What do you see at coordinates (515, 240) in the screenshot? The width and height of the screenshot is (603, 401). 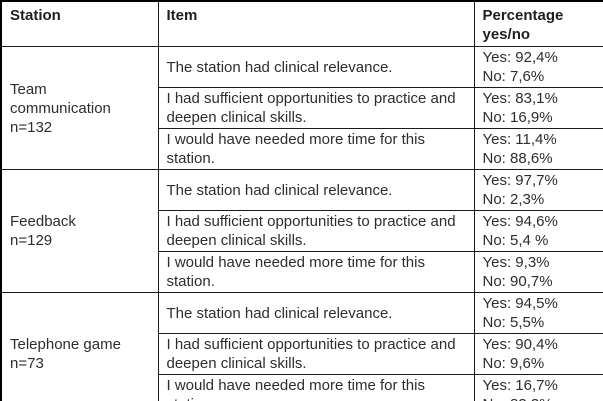 I see `no-value: No: 5,4 %` at bounding box center [515, 240].